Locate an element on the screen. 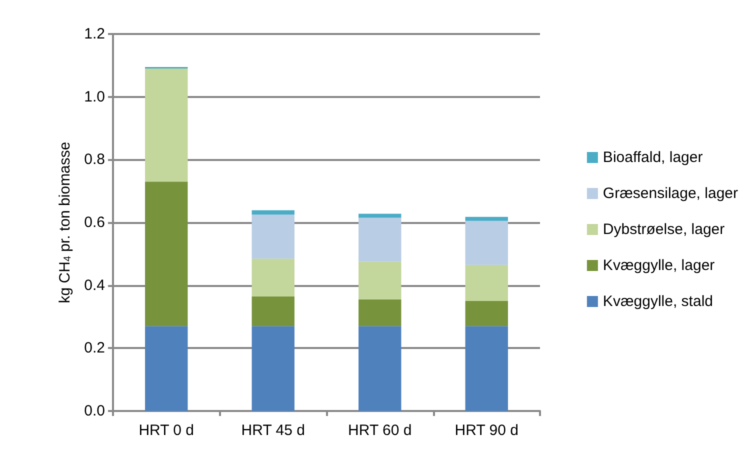 The width and height of the screenshot is (755, 459). legend-label: Kvæggylle, stald is located at coordinates (657, 301).